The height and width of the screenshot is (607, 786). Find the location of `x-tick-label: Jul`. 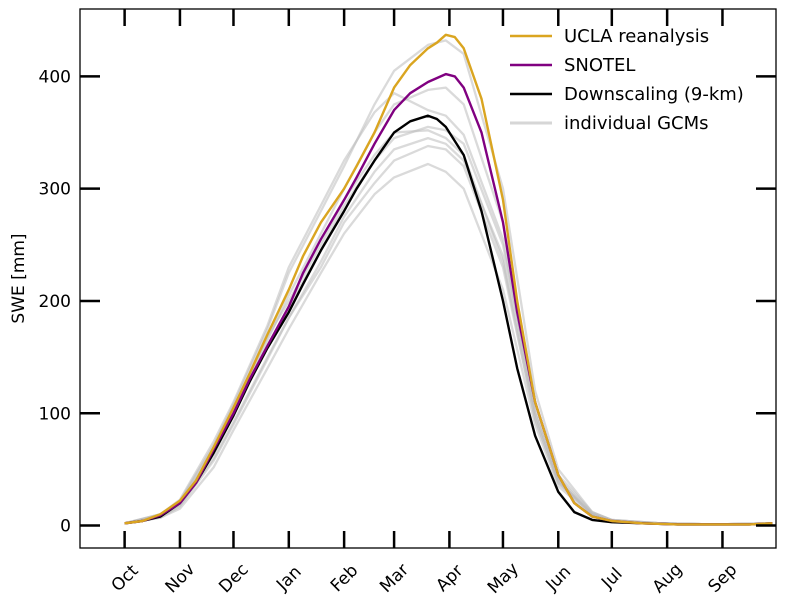

x-tick-label: Jul is located at coordinates (611, 578).